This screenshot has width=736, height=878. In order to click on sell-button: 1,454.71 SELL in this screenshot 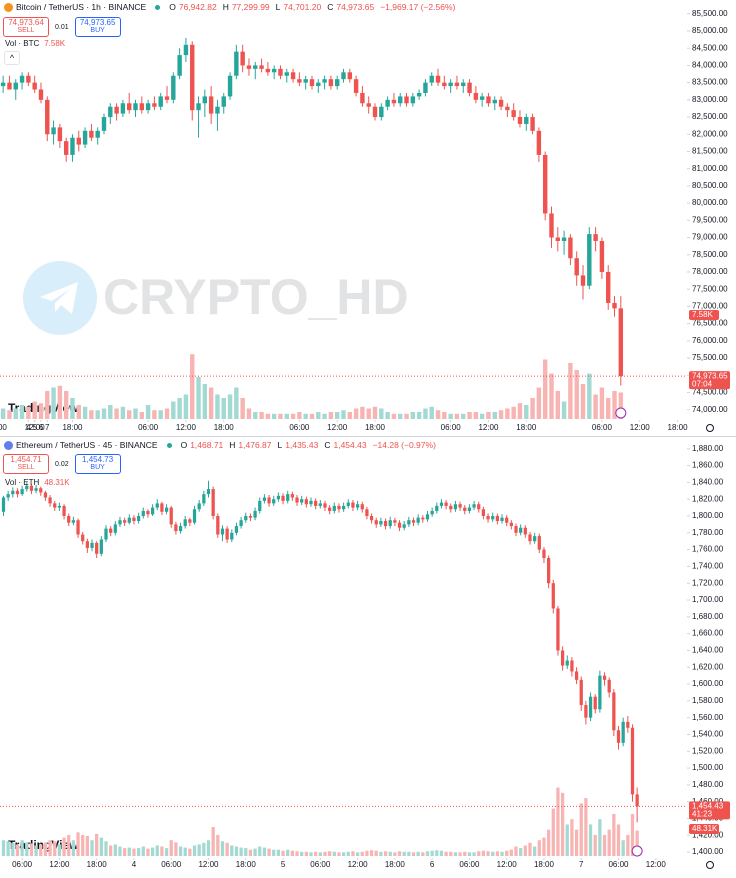, I will do `click(26, 464)`.